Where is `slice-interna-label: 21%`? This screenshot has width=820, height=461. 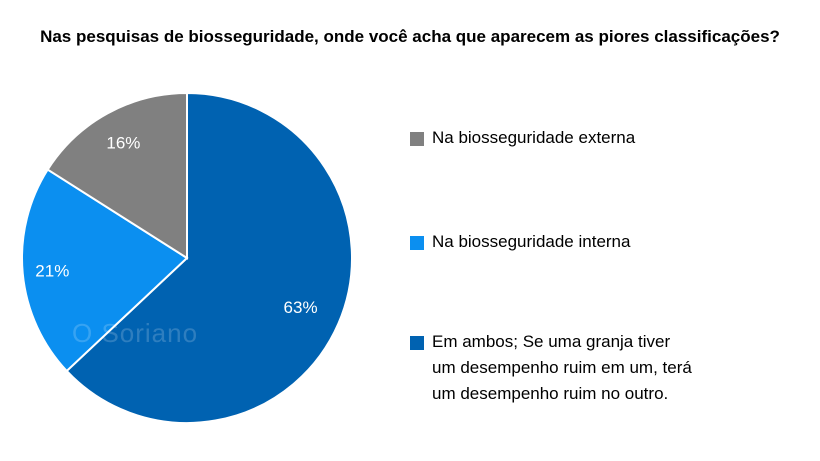
slice-interna-label: 21% is located at coordinates (52, 271).